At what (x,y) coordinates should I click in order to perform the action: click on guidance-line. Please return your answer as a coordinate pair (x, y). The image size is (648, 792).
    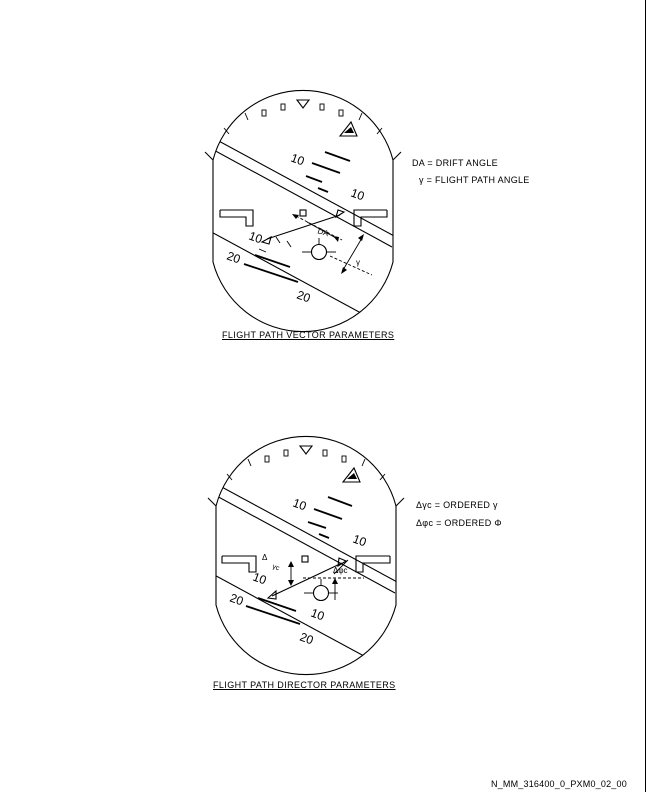
    Looking at the image, I should click on (303, 227).